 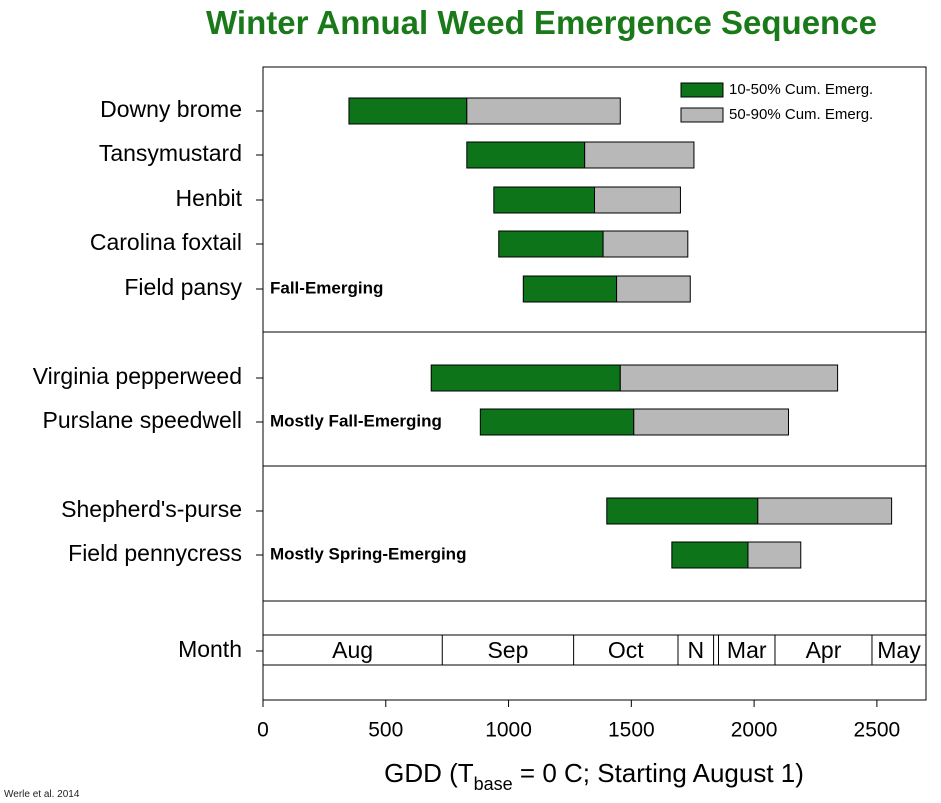 What do you see at coordinates (42, 794) in the screenshot?
I see `citation: Werle et al. 2014` at bounding box center [42, 794].